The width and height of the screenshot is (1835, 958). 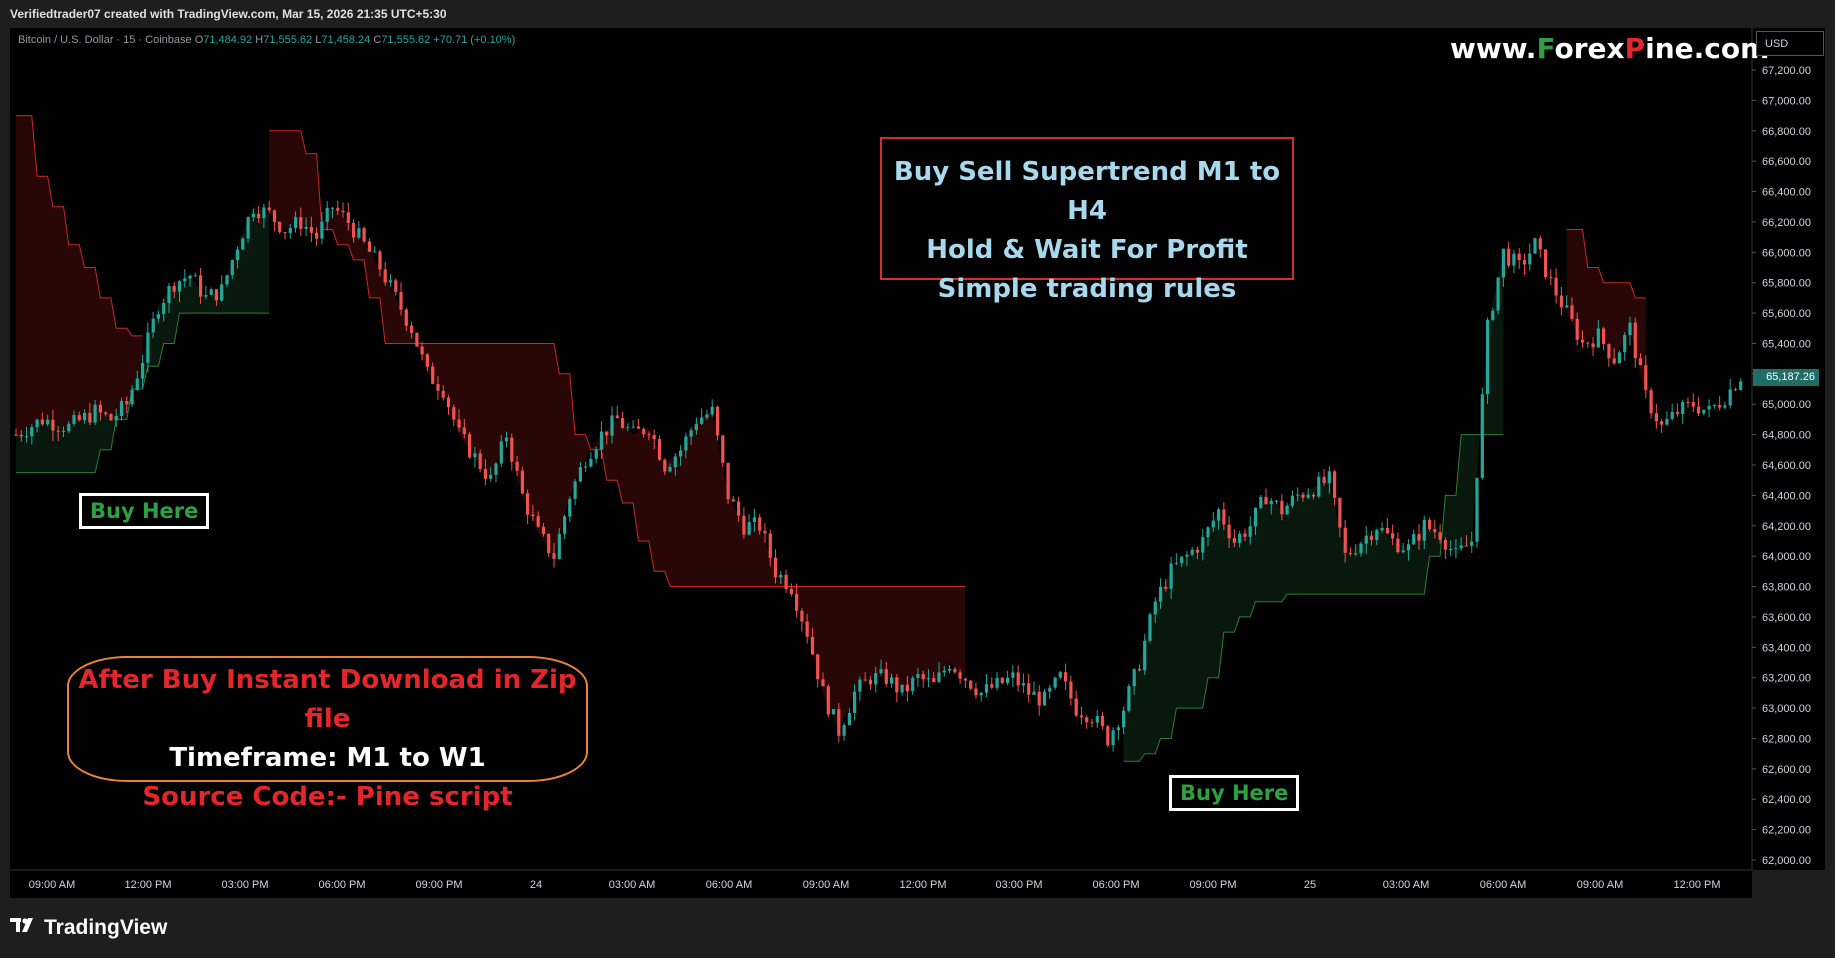 What do you see at coordinates (1790, 43) in the screenshot?
I see `currency-button: USD` at bounding box center [1790, 43].